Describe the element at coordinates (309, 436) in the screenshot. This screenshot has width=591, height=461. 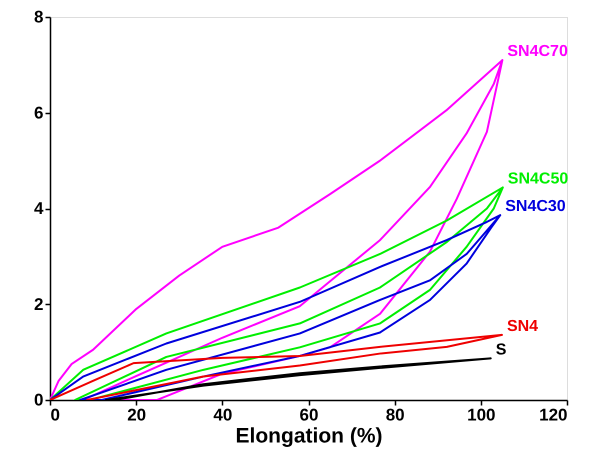
I see `x-axis-title: Elongation (%)` at that location.